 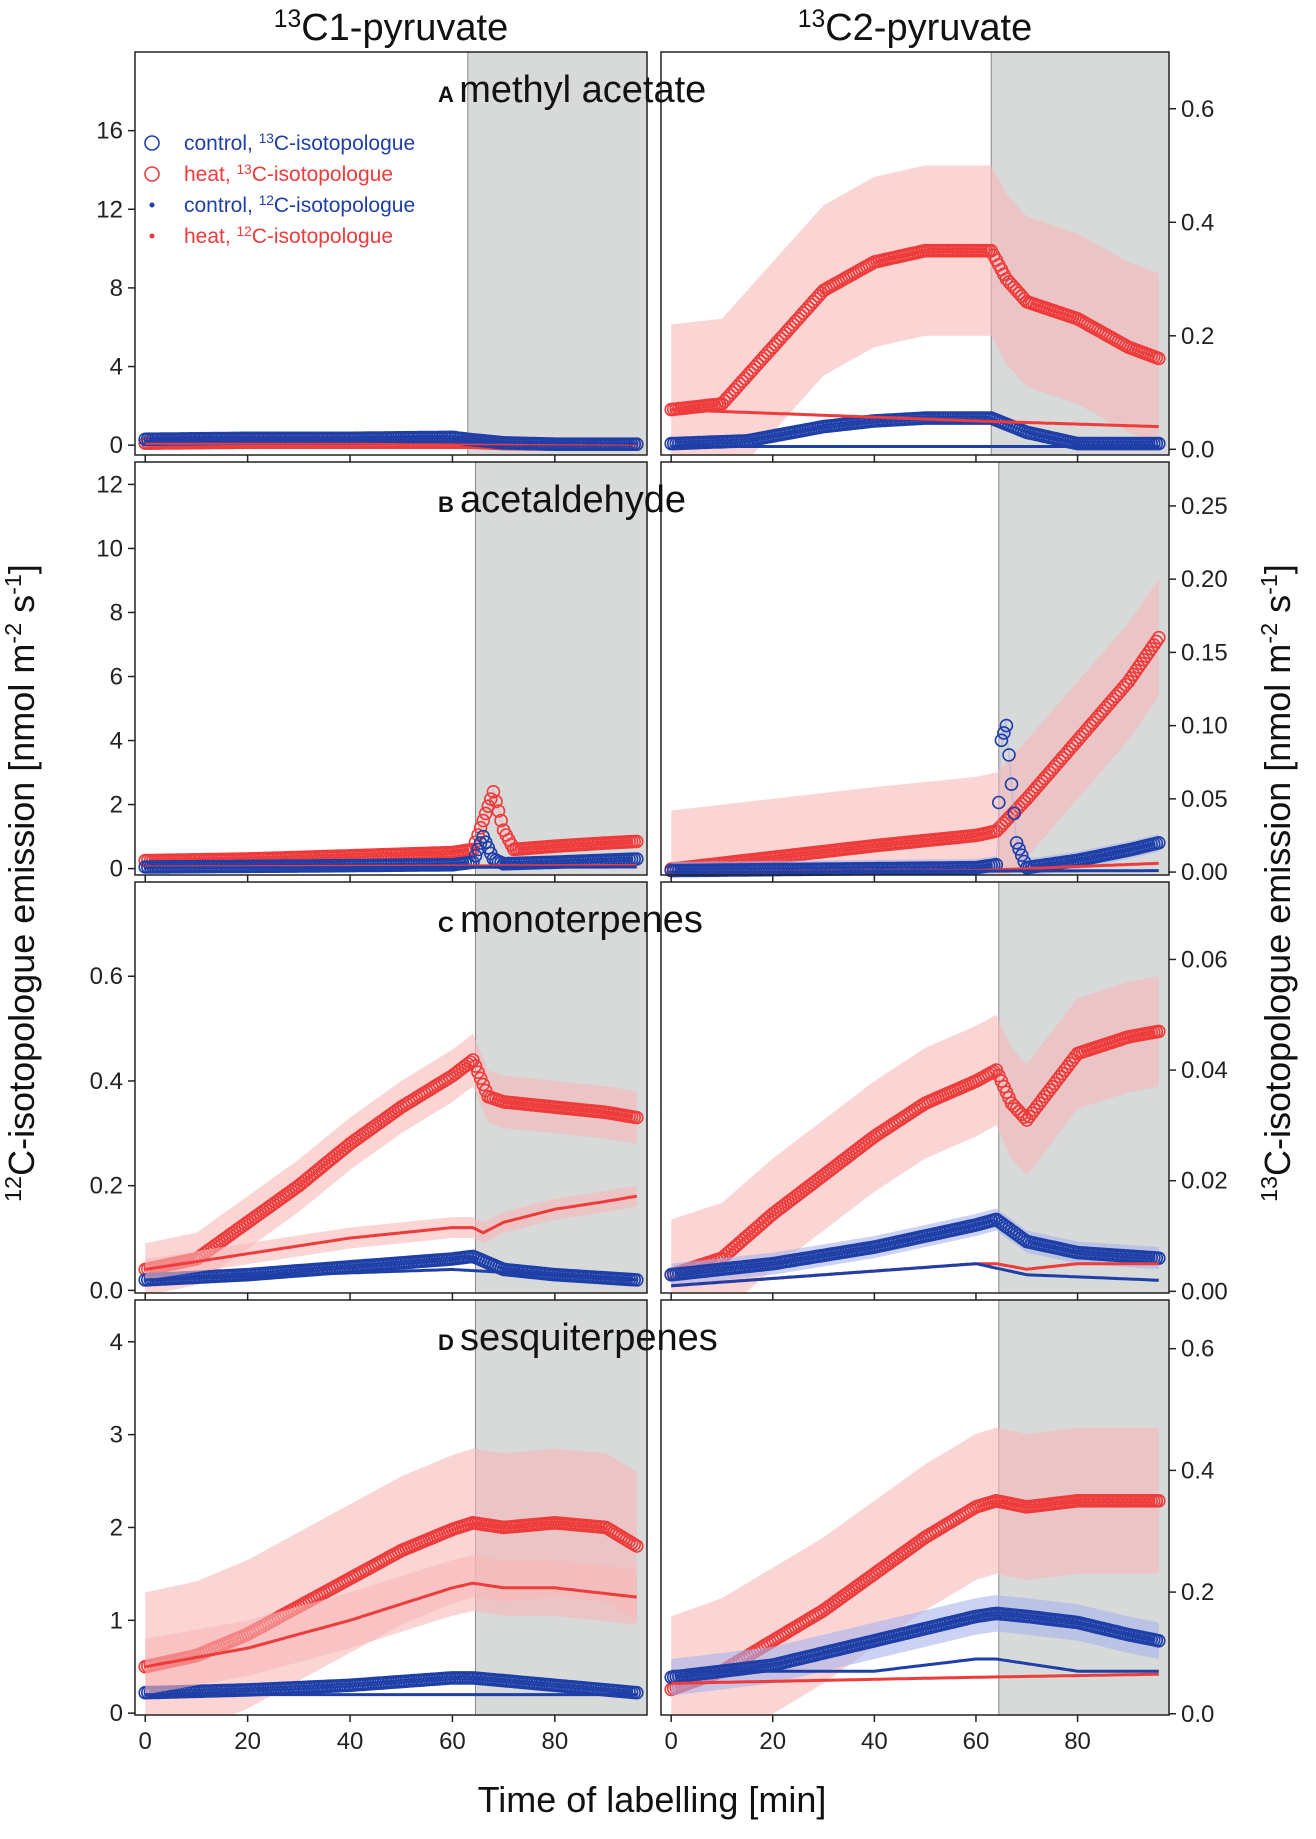 I want to click on panel-title: A methyl acetate, so click(x=572, y=90).